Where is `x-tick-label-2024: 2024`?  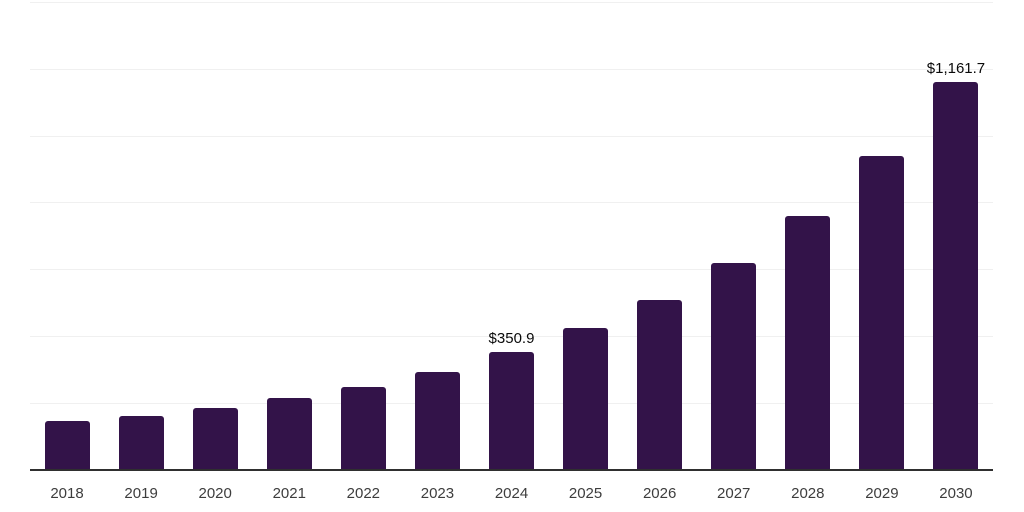
x-tick-label-2024: 2024 is located at coordinates (511, 493).